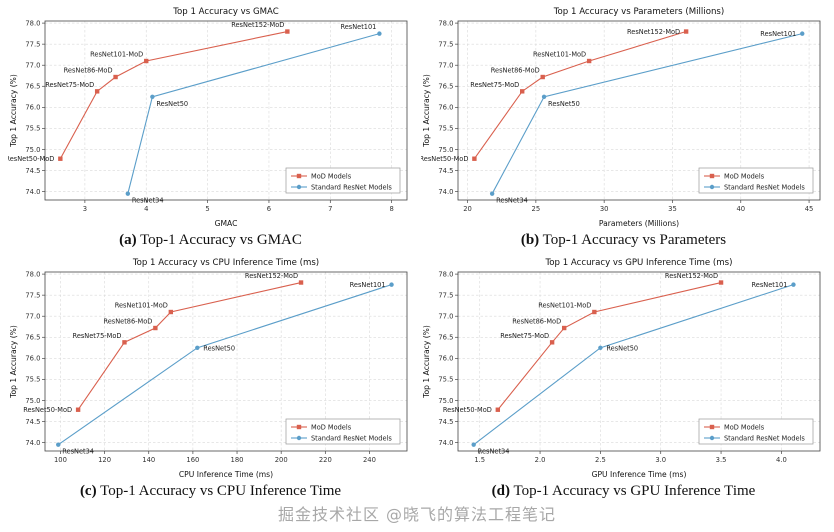  Describe the element at coordinates (604, 209) in the screenshot. I see `x-tick-label: 30` at that location.